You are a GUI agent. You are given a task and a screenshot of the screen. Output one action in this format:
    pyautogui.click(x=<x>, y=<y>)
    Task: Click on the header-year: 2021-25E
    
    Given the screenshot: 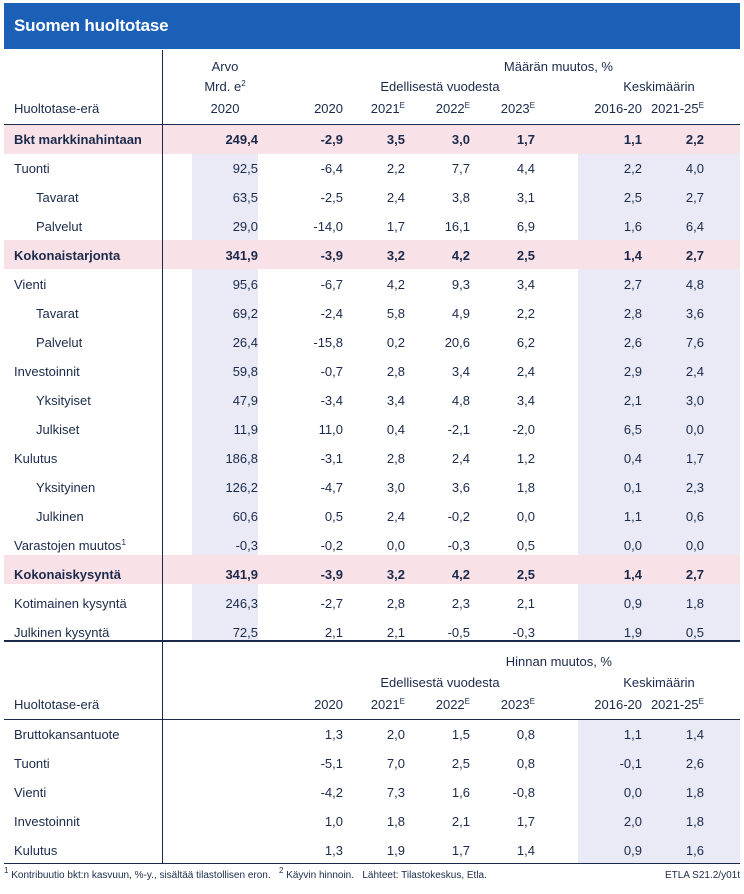 What is the action you would take?
    pyautogui.click(x=664, y=108)
    